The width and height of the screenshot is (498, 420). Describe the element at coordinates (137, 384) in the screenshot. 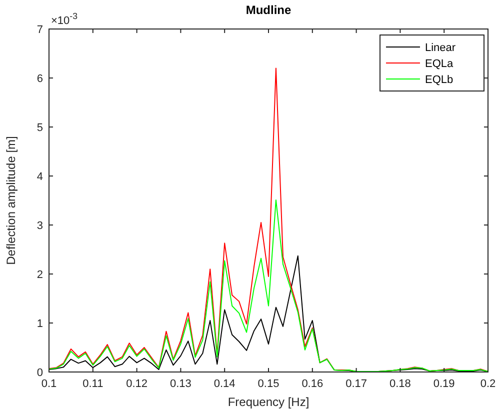

I see `x-tick-label: 0.12` at that location.